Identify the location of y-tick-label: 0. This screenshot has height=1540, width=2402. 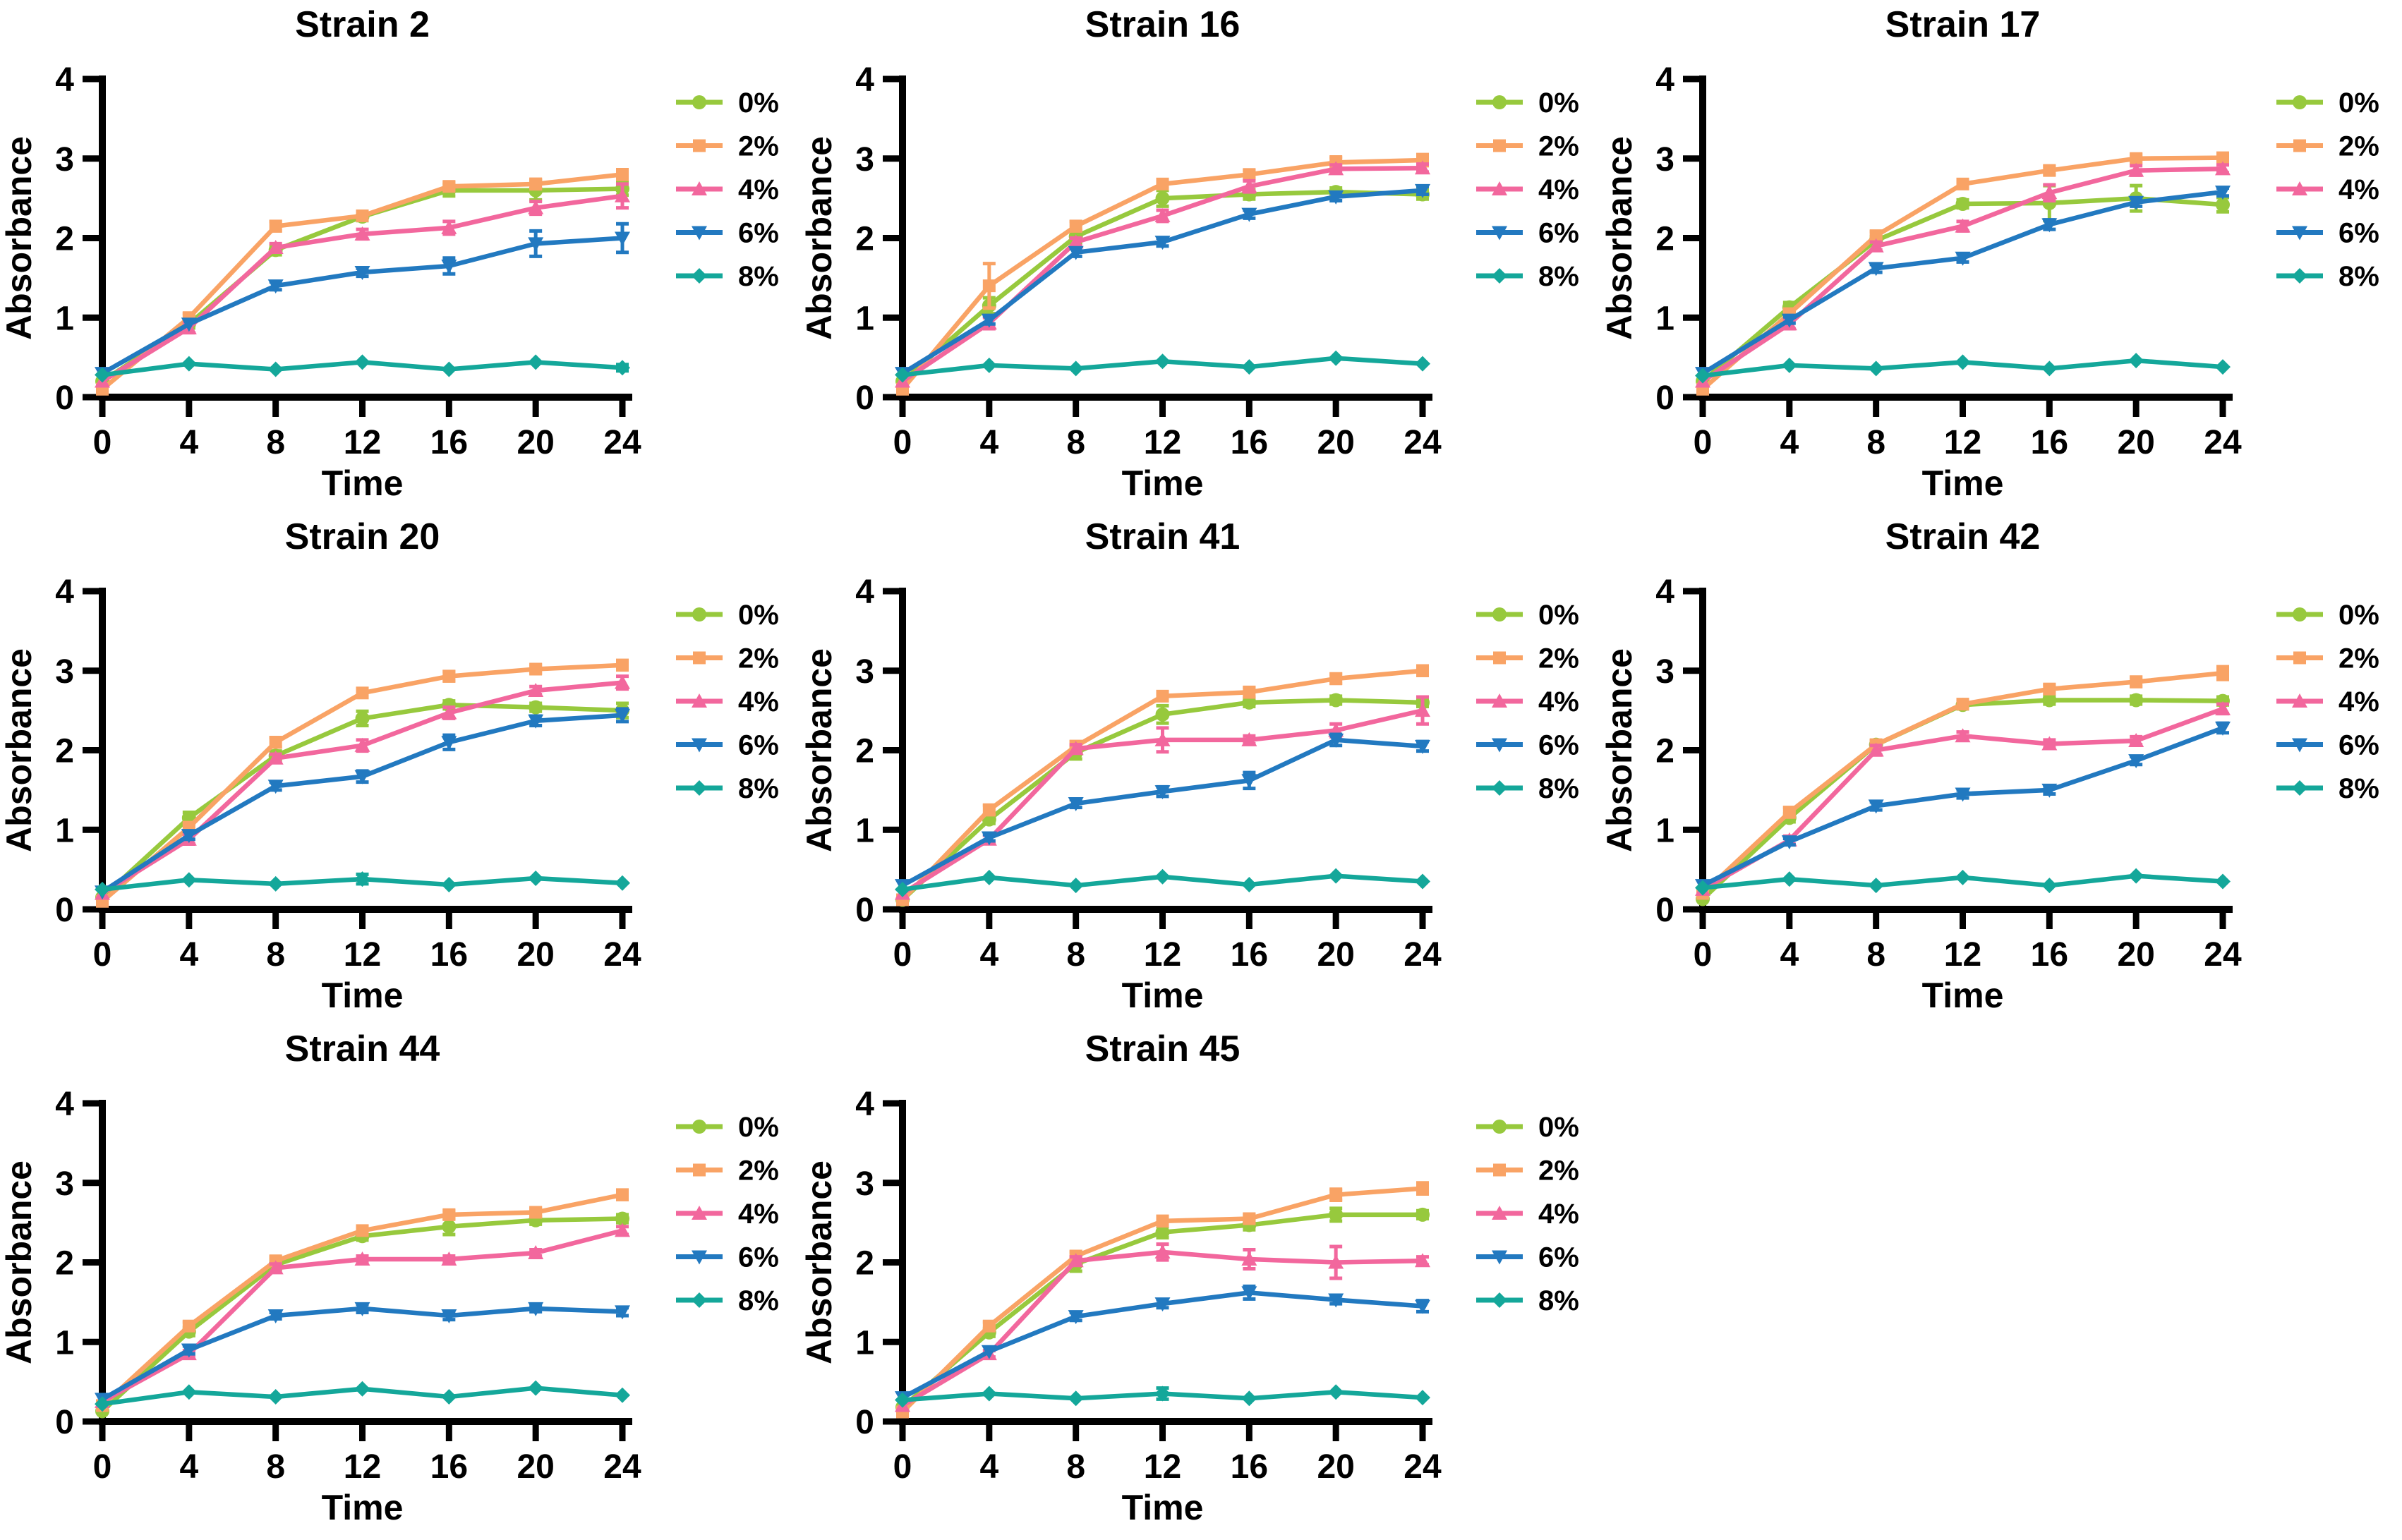
(865, 1422).